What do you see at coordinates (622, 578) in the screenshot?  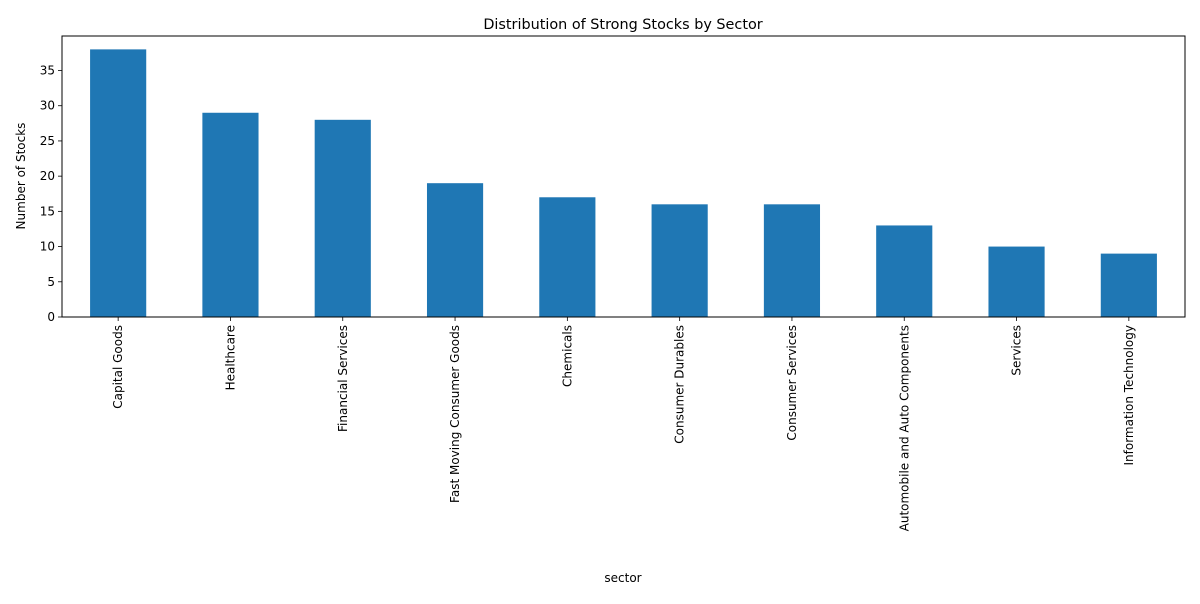 I see `x-axis-label: sector` at bounding box center [622, 578].